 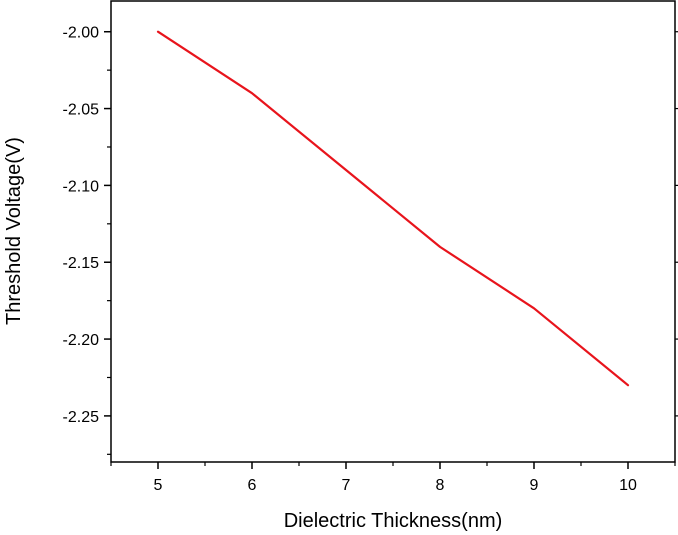 What do you see at coordinates (158, 485) in the screenshot?
I see `x-tick-label: 5` at bounding box center [158, 485].